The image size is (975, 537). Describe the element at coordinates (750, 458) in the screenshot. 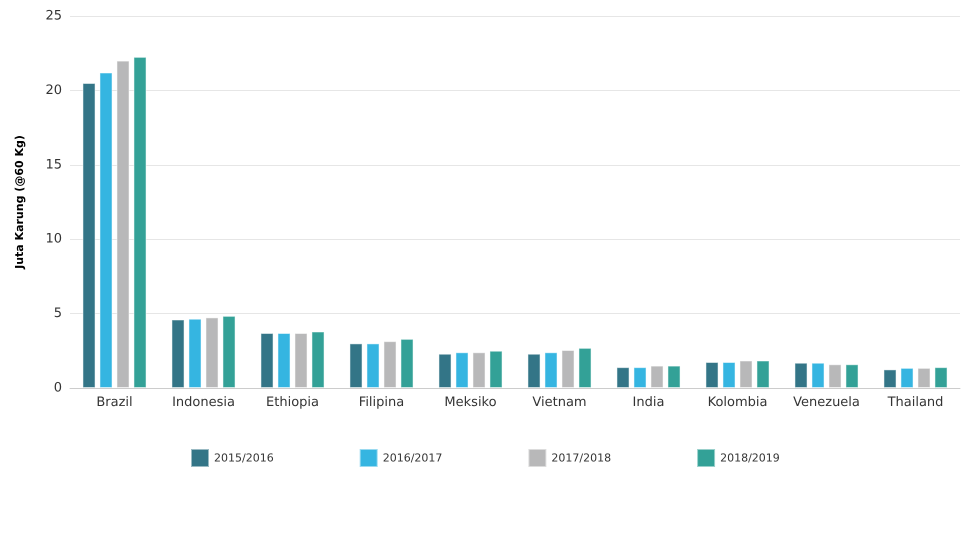

I see `legend-label: 2018/2019` at that location.